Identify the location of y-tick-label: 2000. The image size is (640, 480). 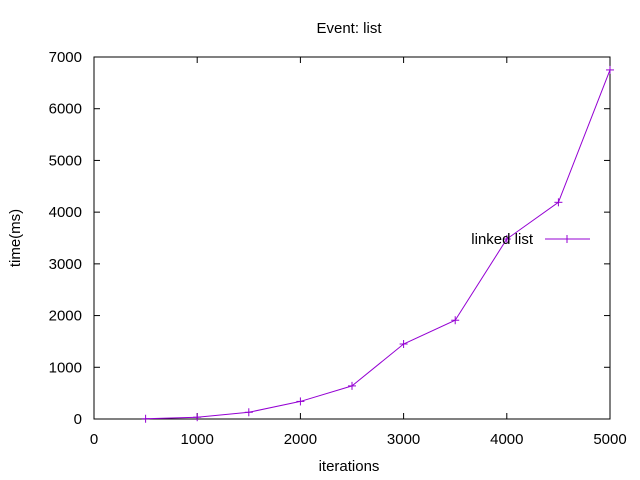
(65, 316).